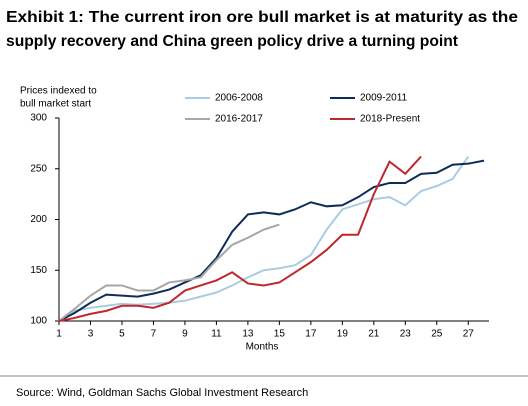  I want to click on x-tick-label: 25, so click(437, 334).